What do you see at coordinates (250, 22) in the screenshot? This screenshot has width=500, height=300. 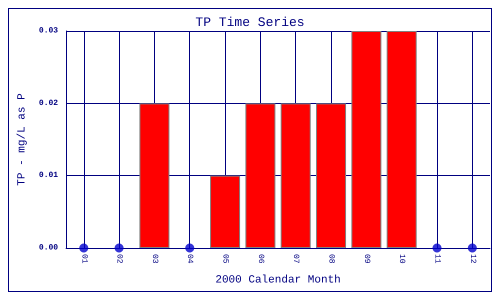 I see `chart-title: TP Time Series` at bounding box center [250, 22].